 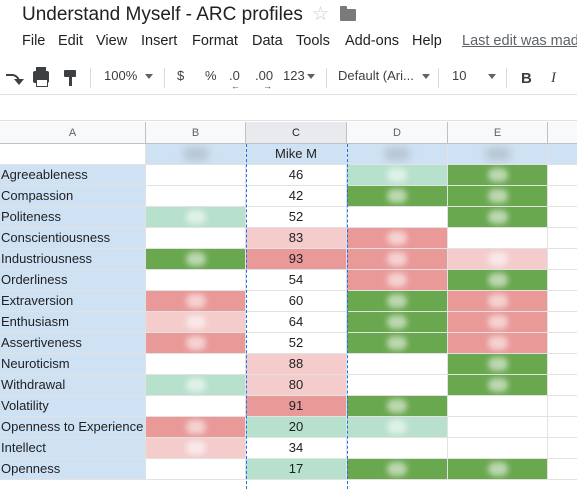 What do you see at coordinates (296, 133) in the screenshot?
I see `column-header-c: C` at bounding box center [296, 133].